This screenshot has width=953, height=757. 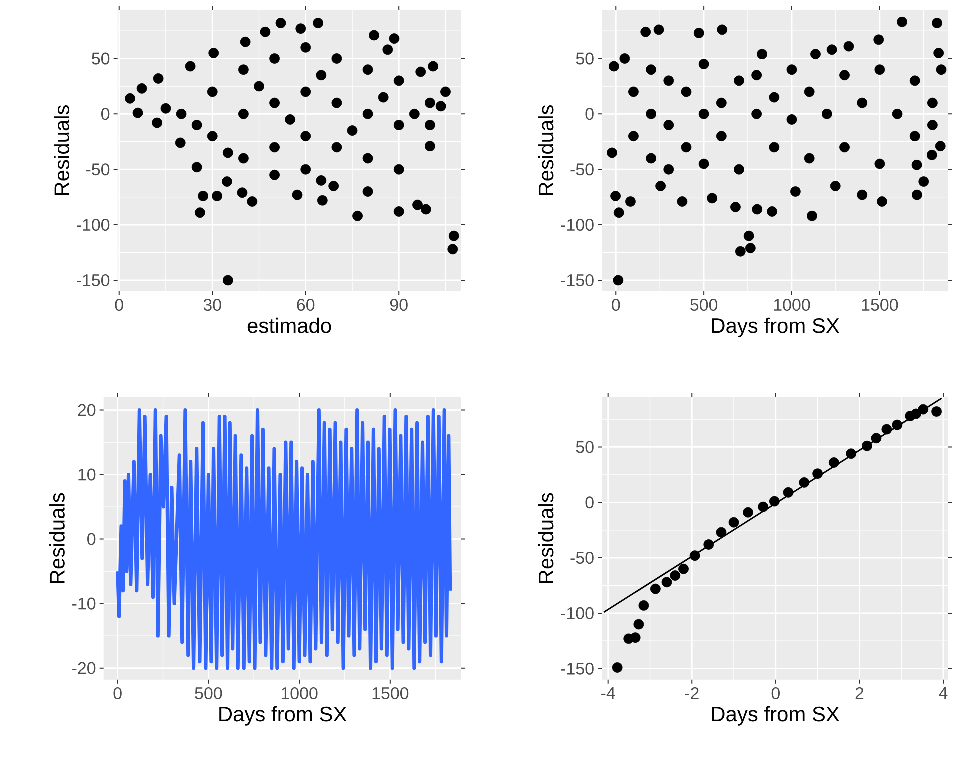 I want to click on x-tick-label: -2, so click(x=692, y=694).